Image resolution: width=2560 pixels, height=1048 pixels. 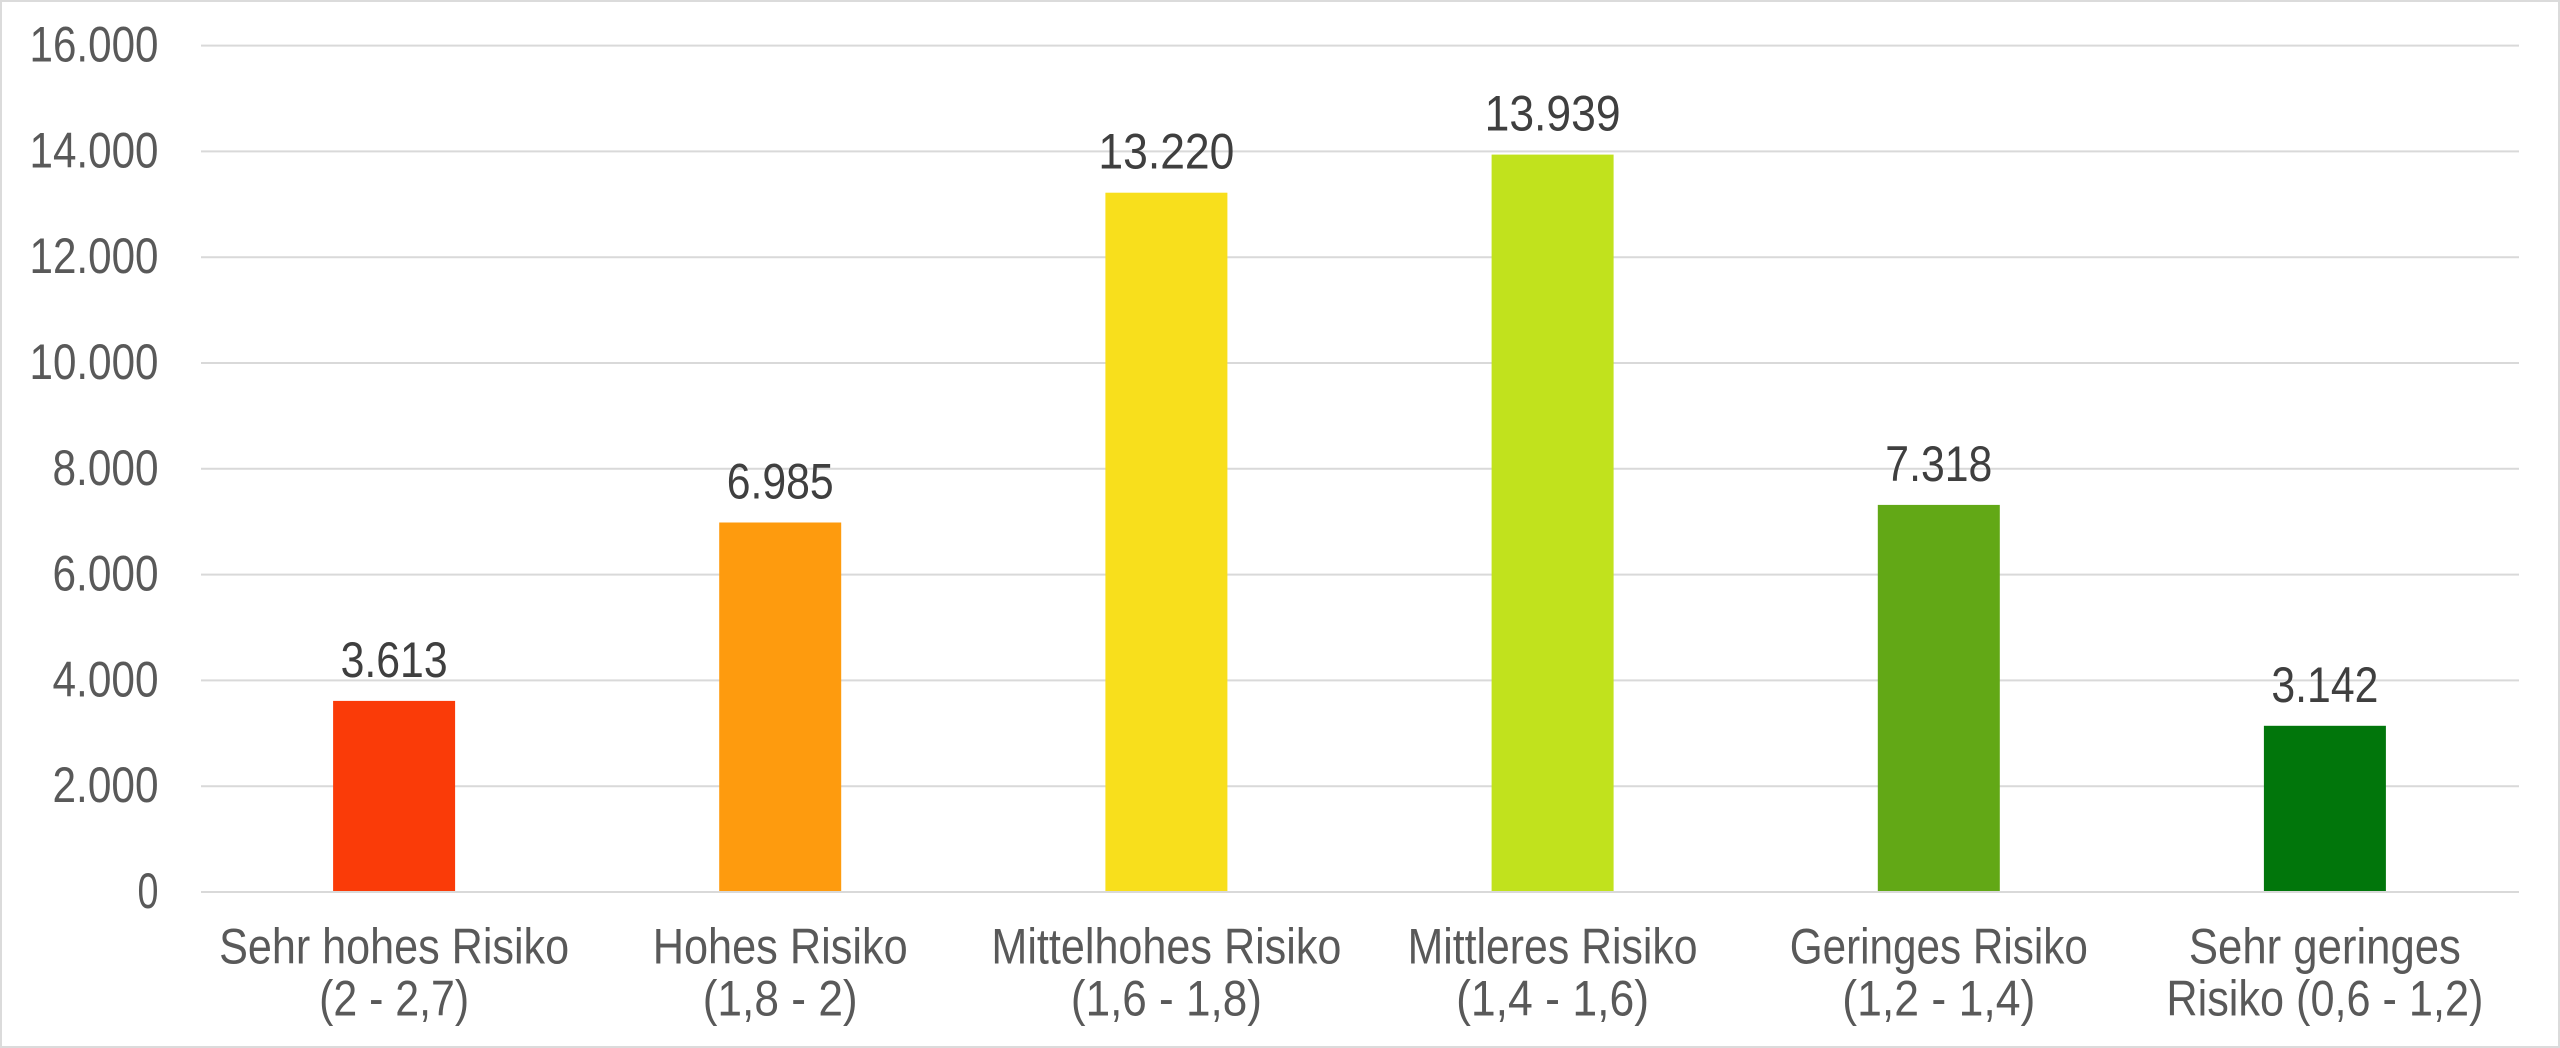 What do you see at coordinates (1166, 152) in the screenshot?
I see `svg-text: 13.220` at bounding box center [1166, 152].